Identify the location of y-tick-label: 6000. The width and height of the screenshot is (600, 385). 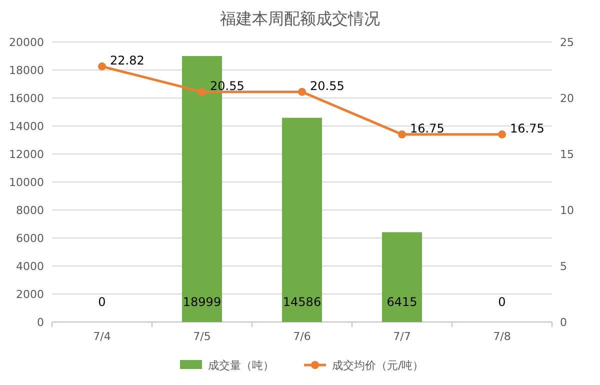
(30, 238).